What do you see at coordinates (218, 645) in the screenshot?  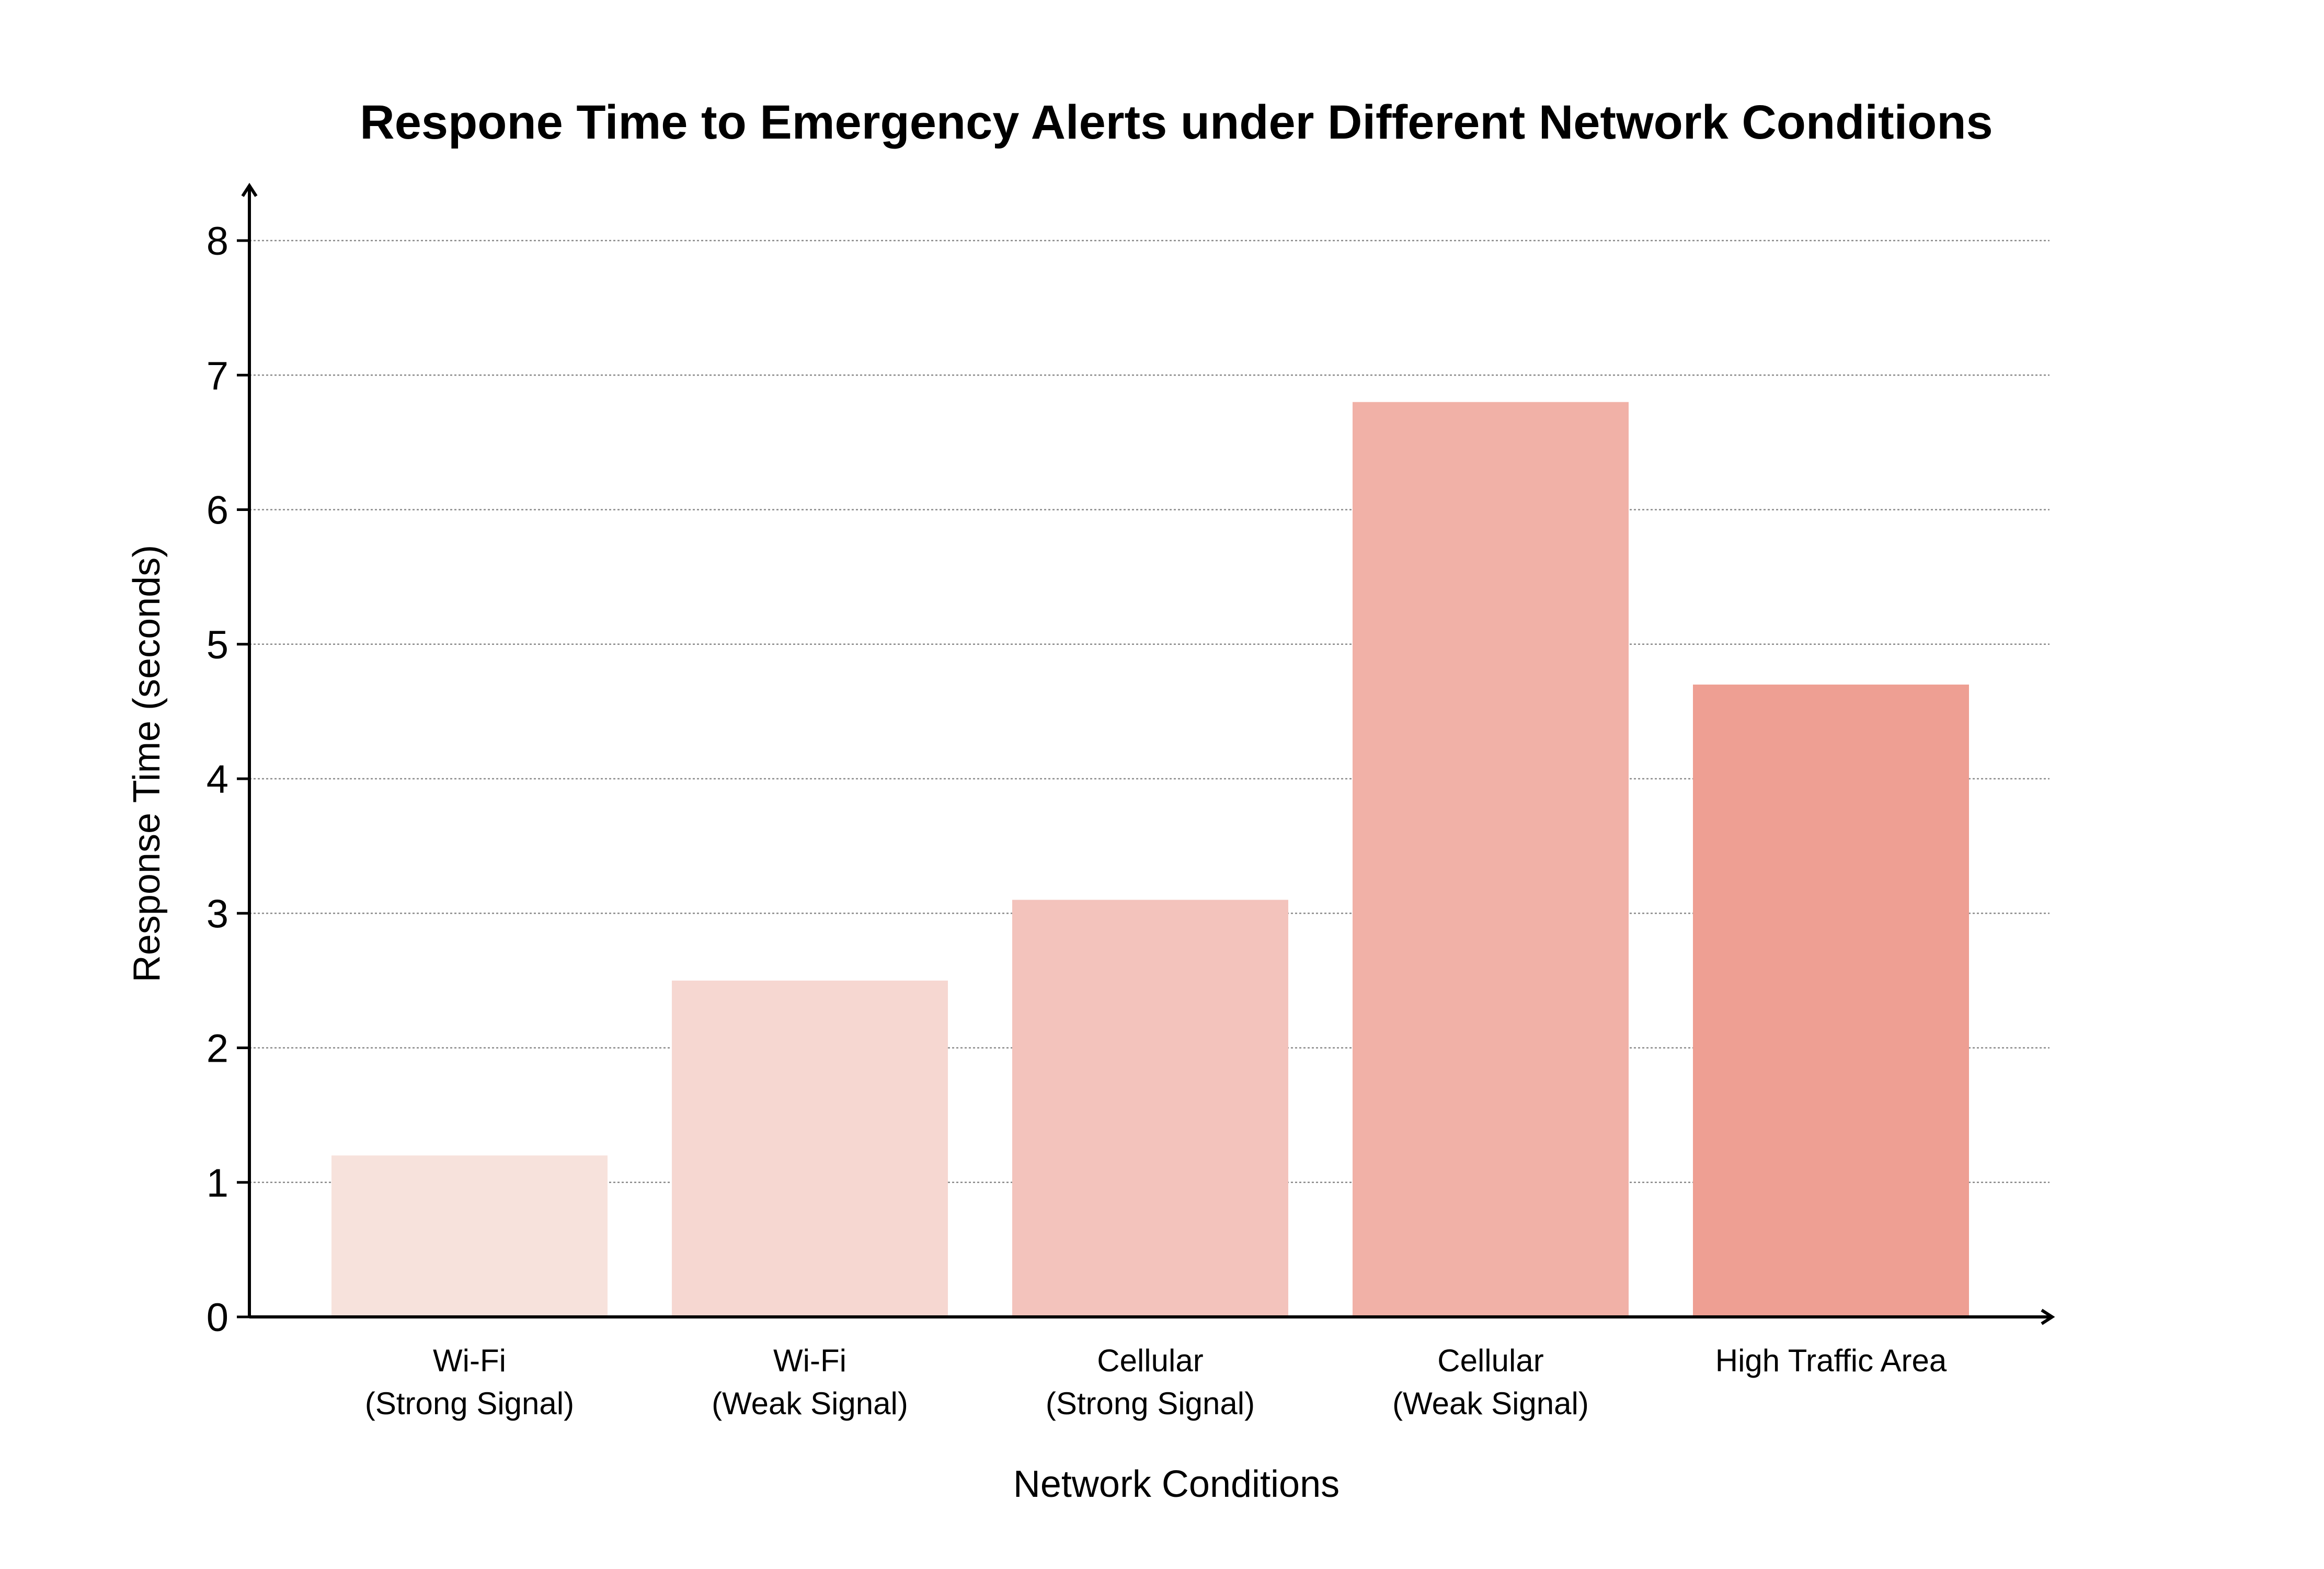 I see `y-tick-label-5: 5` at bounding box center [218, 645].